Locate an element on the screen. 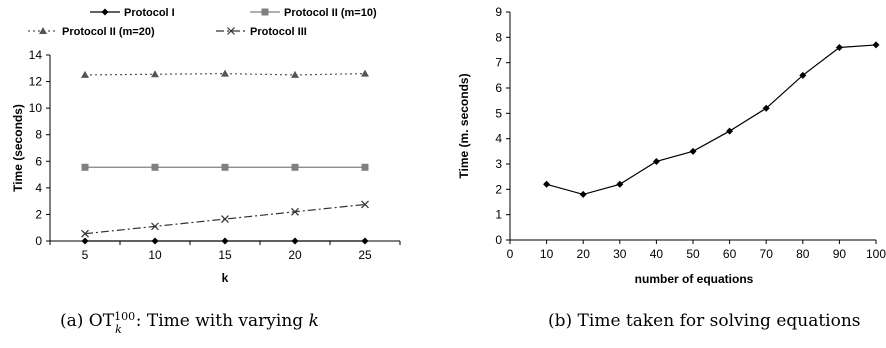  chart-a-y-tick-label: 6 is located at coordinates (38, 161).